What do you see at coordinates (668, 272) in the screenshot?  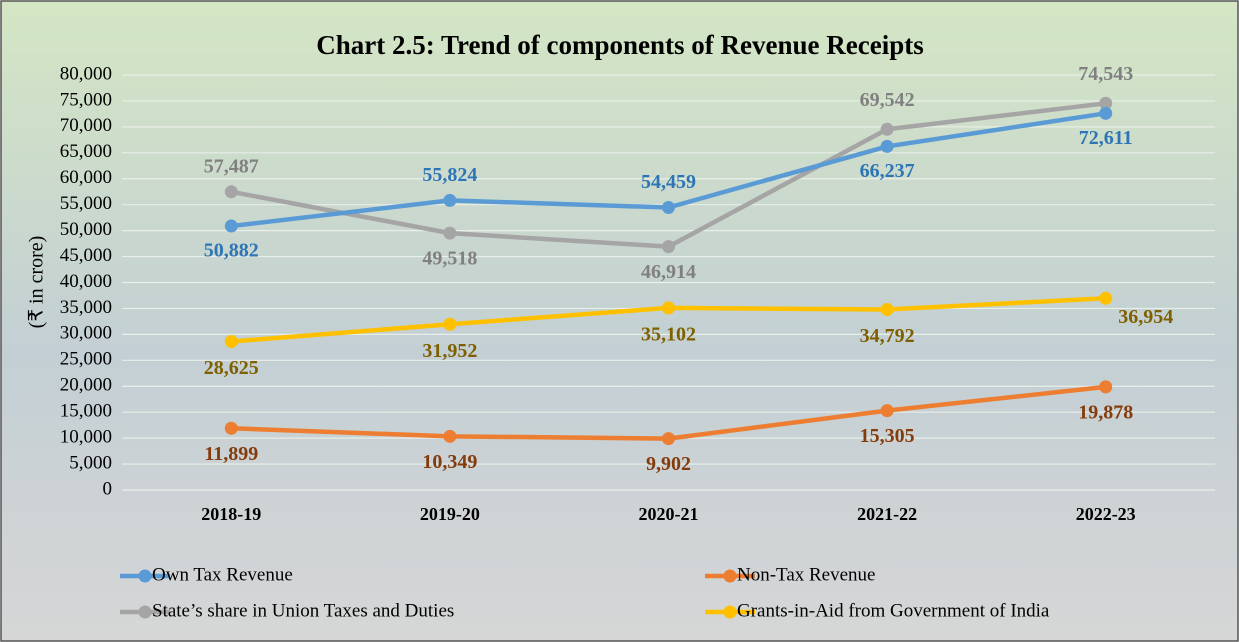 I see `data-label: 46,914` at bounding box center [668, 272].